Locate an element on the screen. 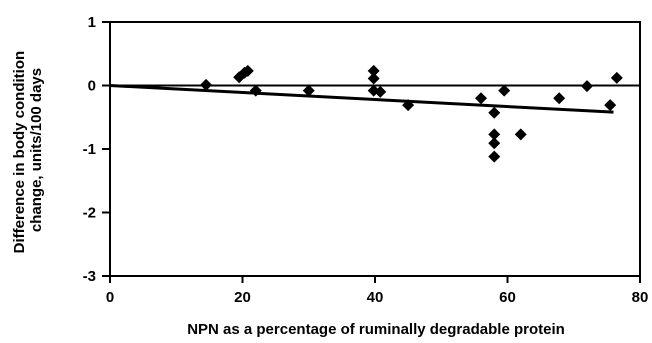  x-tick-label: 60 is located at coordinates (507, 297).